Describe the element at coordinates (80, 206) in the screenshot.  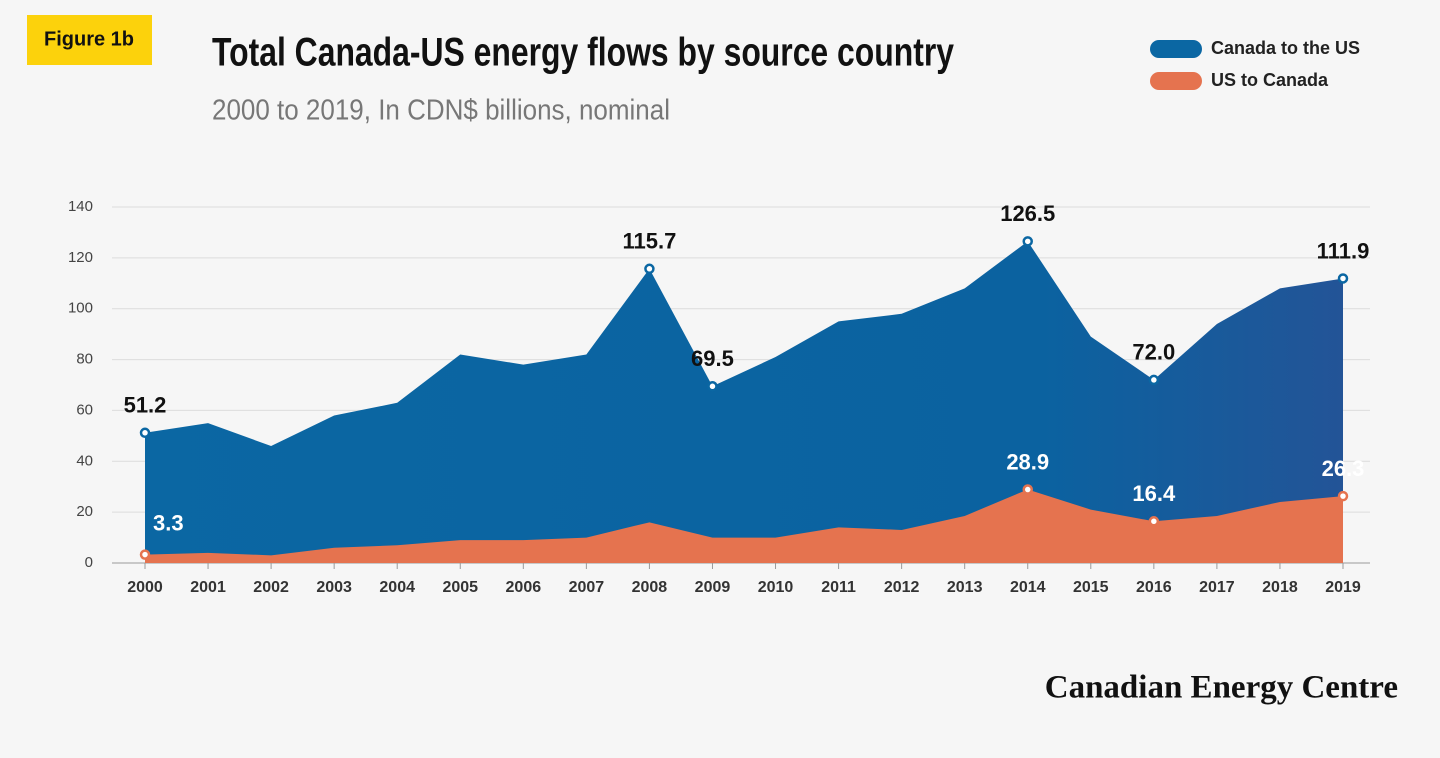
I see `y-tick-label: 140` at that location.